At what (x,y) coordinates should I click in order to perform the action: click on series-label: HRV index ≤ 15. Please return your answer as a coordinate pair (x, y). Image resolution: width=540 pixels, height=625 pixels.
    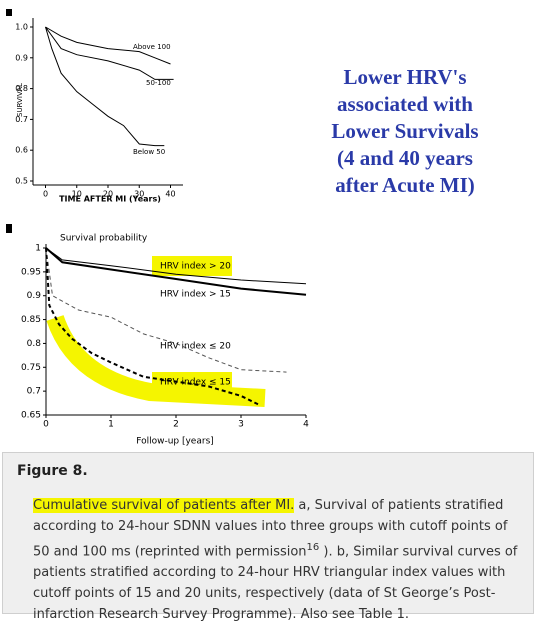
    Looking at the image, I should click on (195, 383).